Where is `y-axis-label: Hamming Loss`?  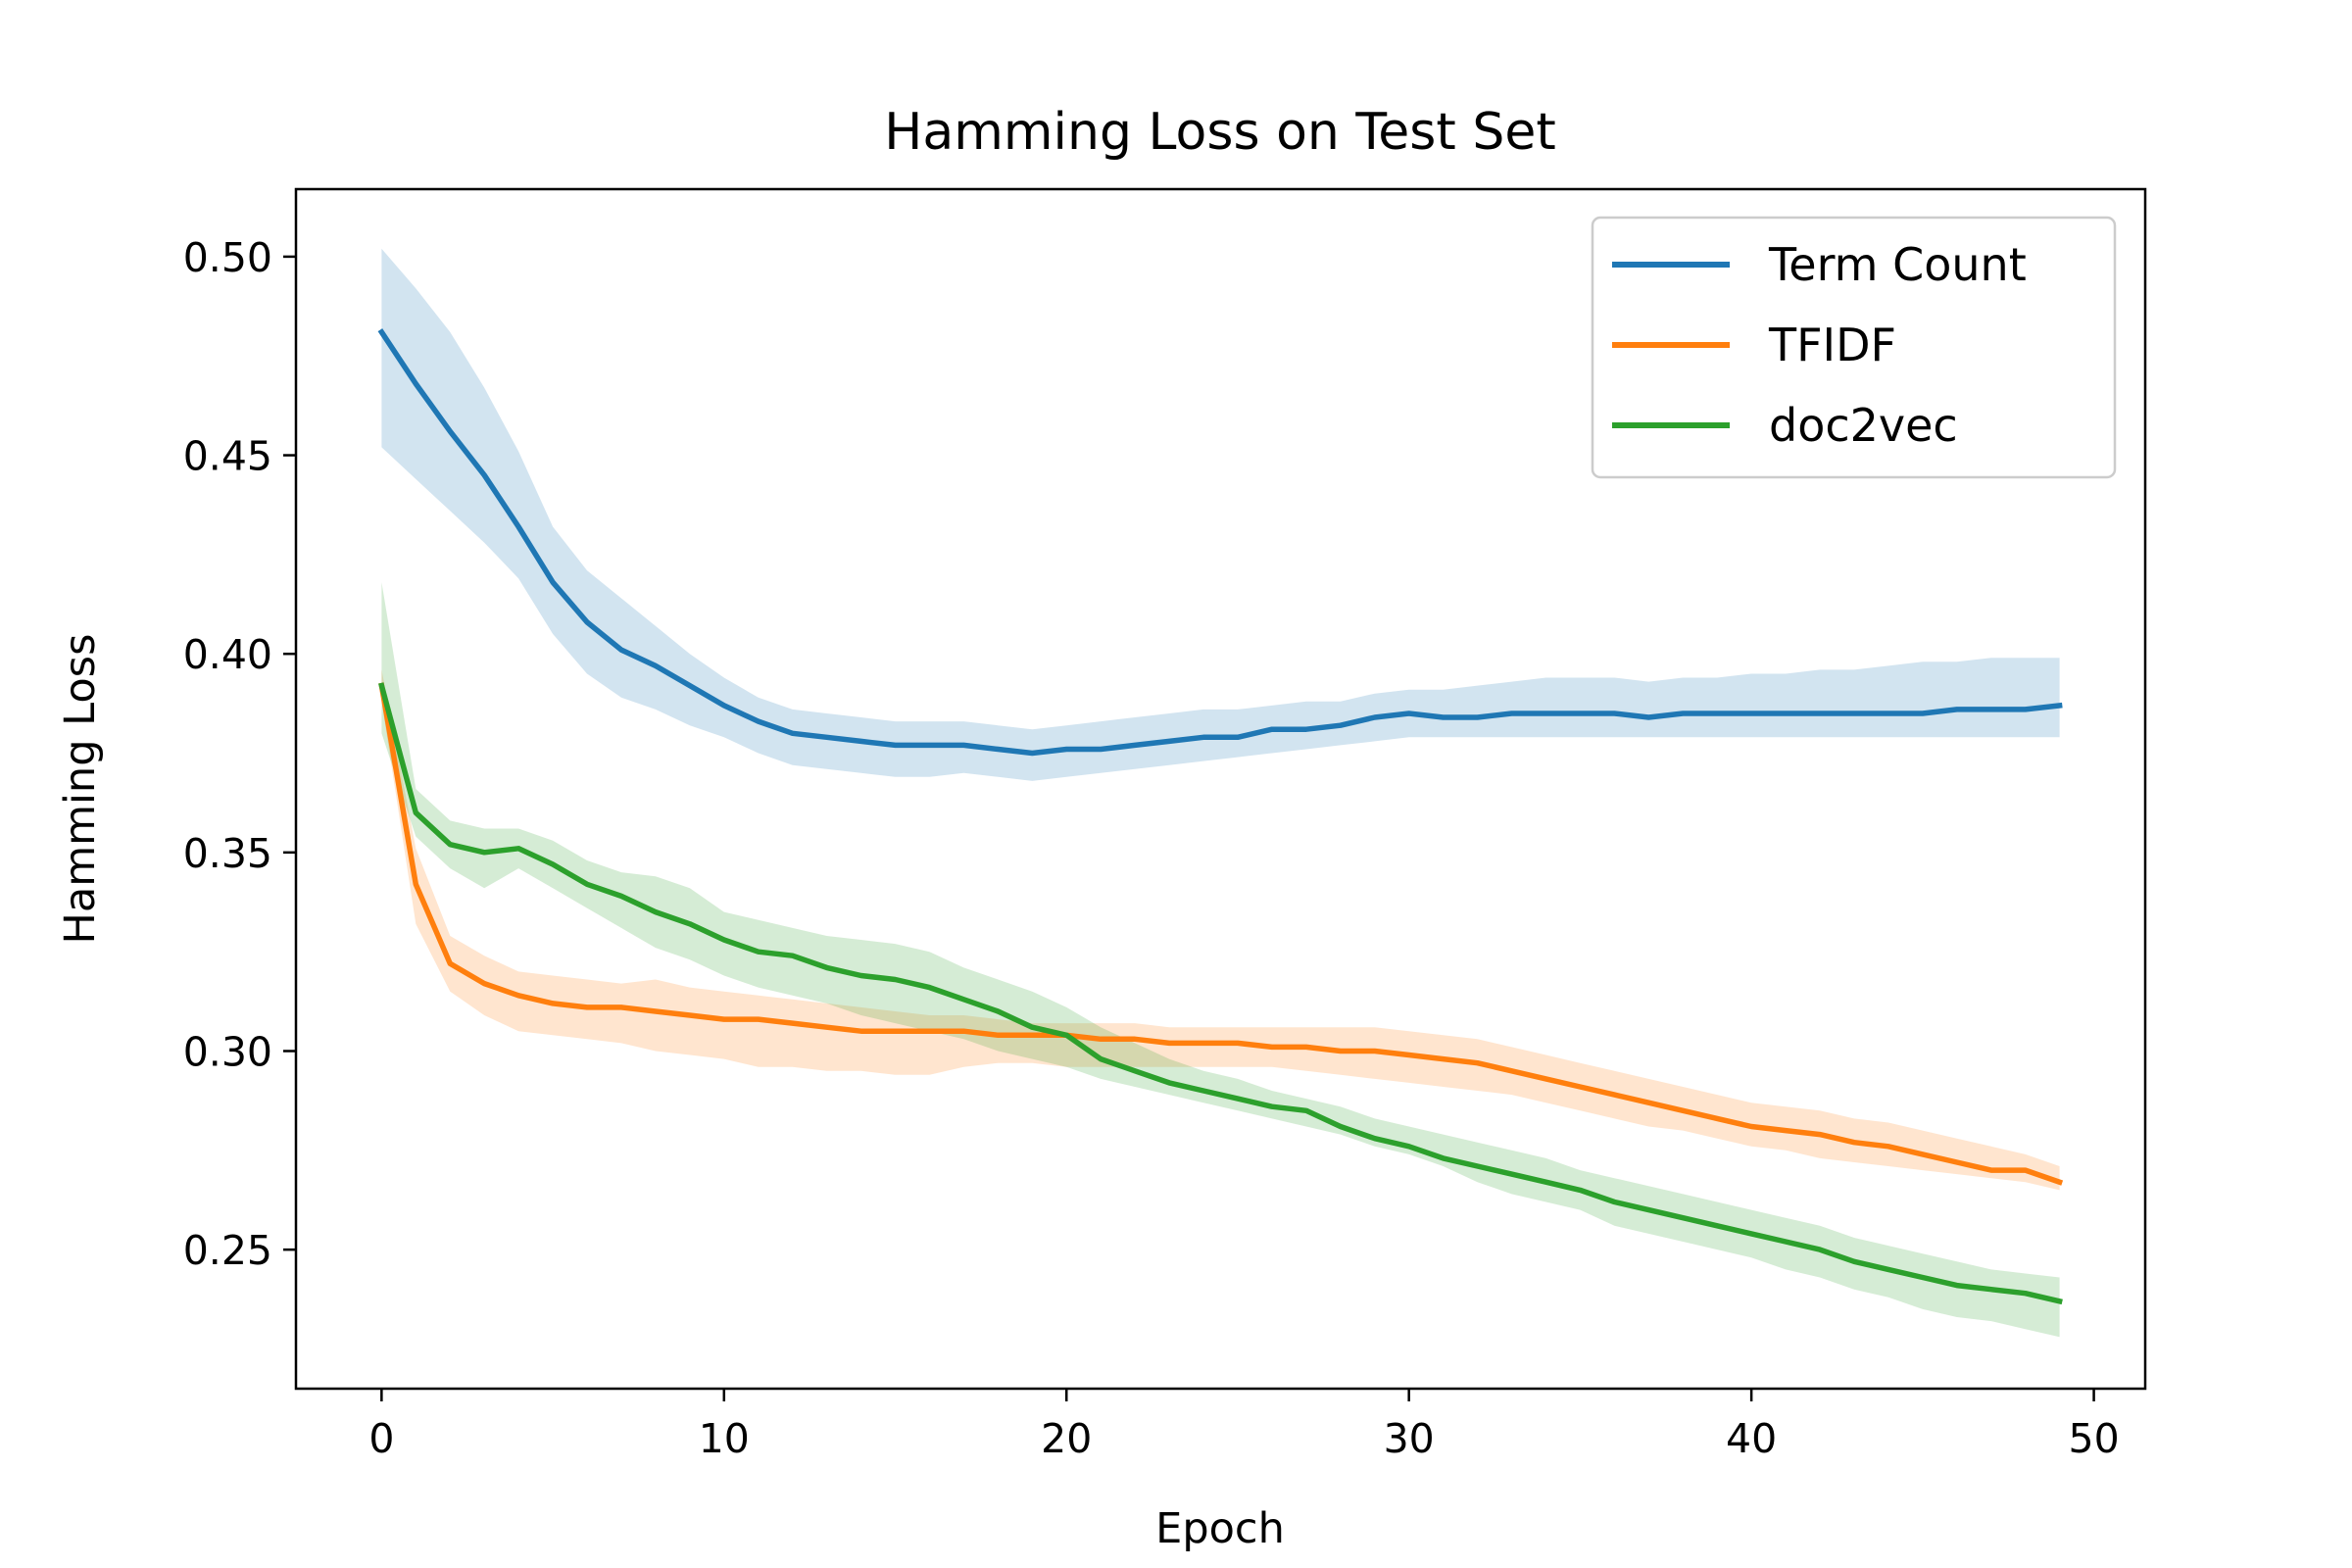 y-axis-label: Hamming Loss is located at coordinates (80, 789).